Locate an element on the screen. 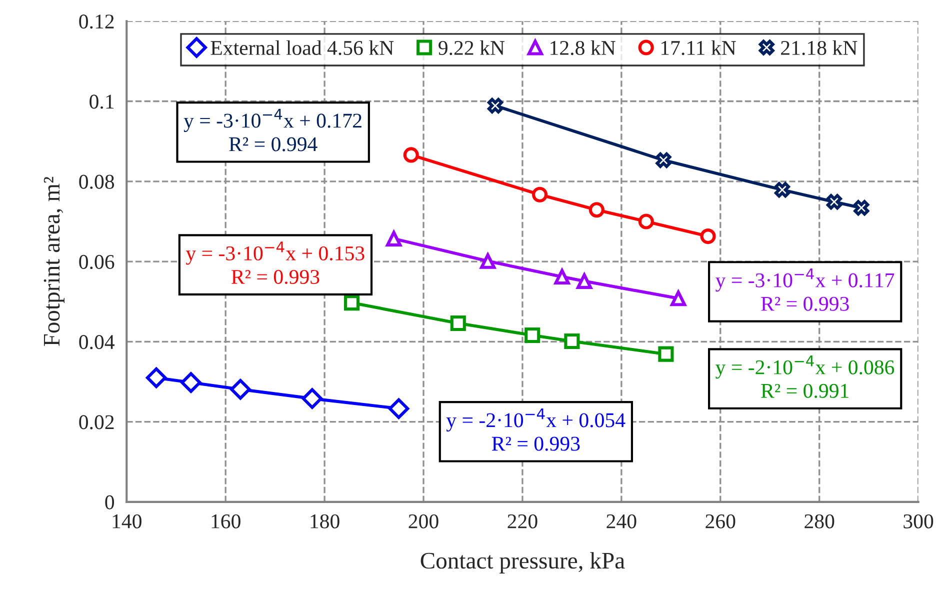 The image size is (938, 604). annotation: y = -3·10$^{−4}$x + 0.117 R² = 0.993 is located at coordinates (805, 289).